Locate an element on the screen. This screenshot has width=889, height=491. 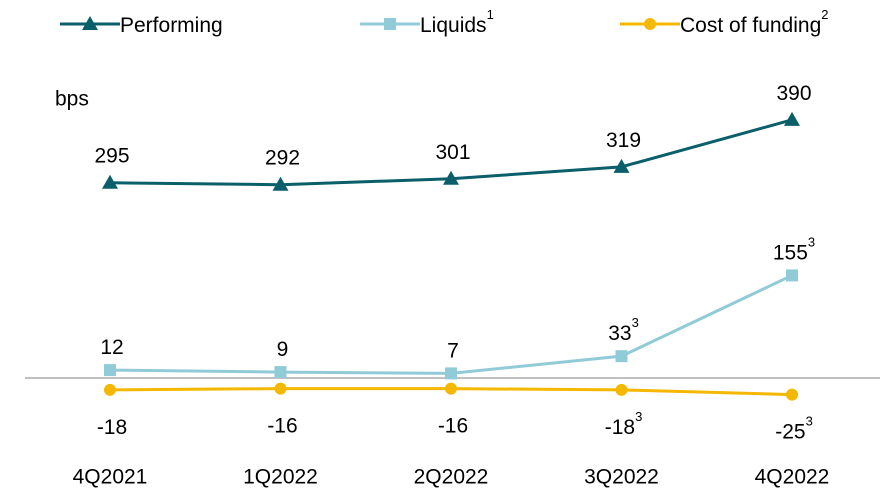
legend-label: Liquids1 is located at coordinates (457, 21).